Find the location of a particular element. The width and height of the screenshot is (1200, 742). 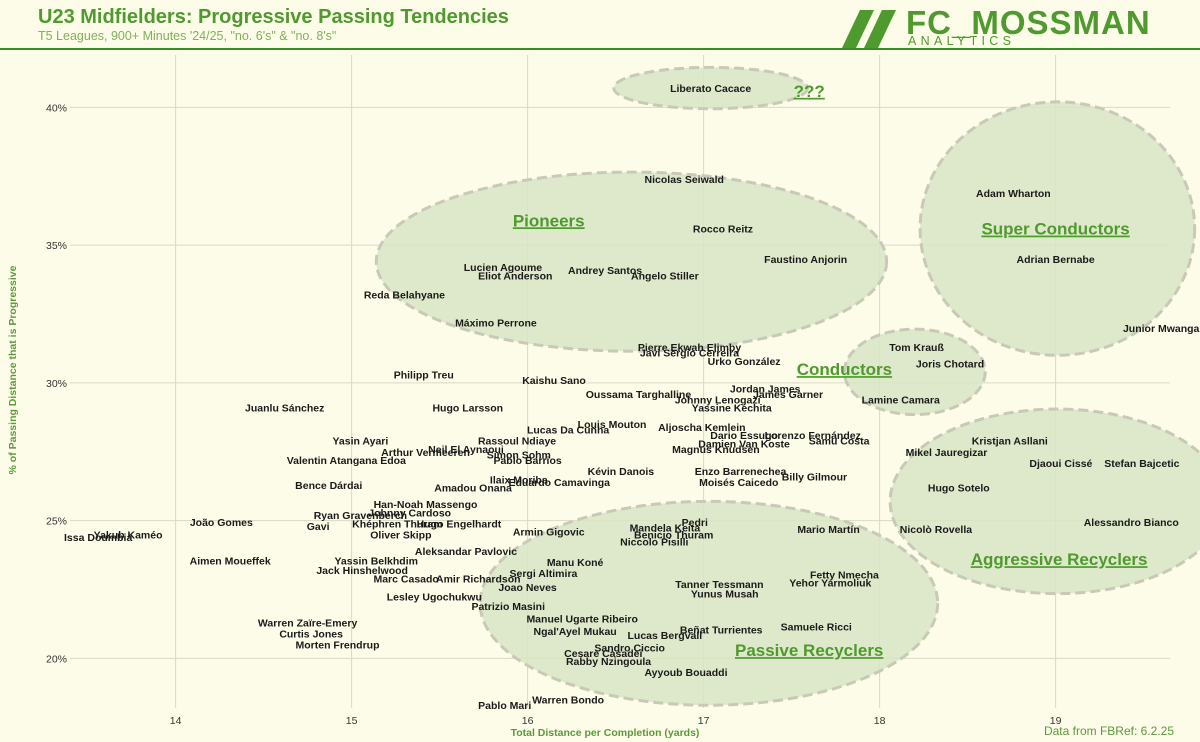

player-label: Sandro Ciccio is located at coordinates (629, 648).